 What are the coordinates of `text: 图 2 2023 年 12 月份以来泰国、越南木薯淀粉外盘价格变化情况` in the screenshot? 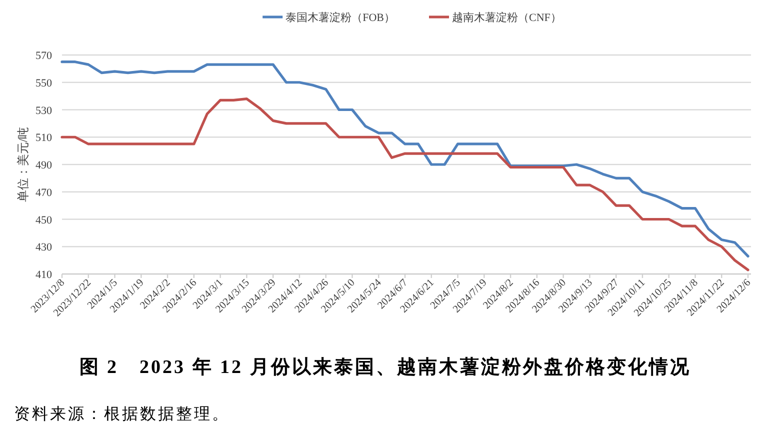 It's located at (385, 367).